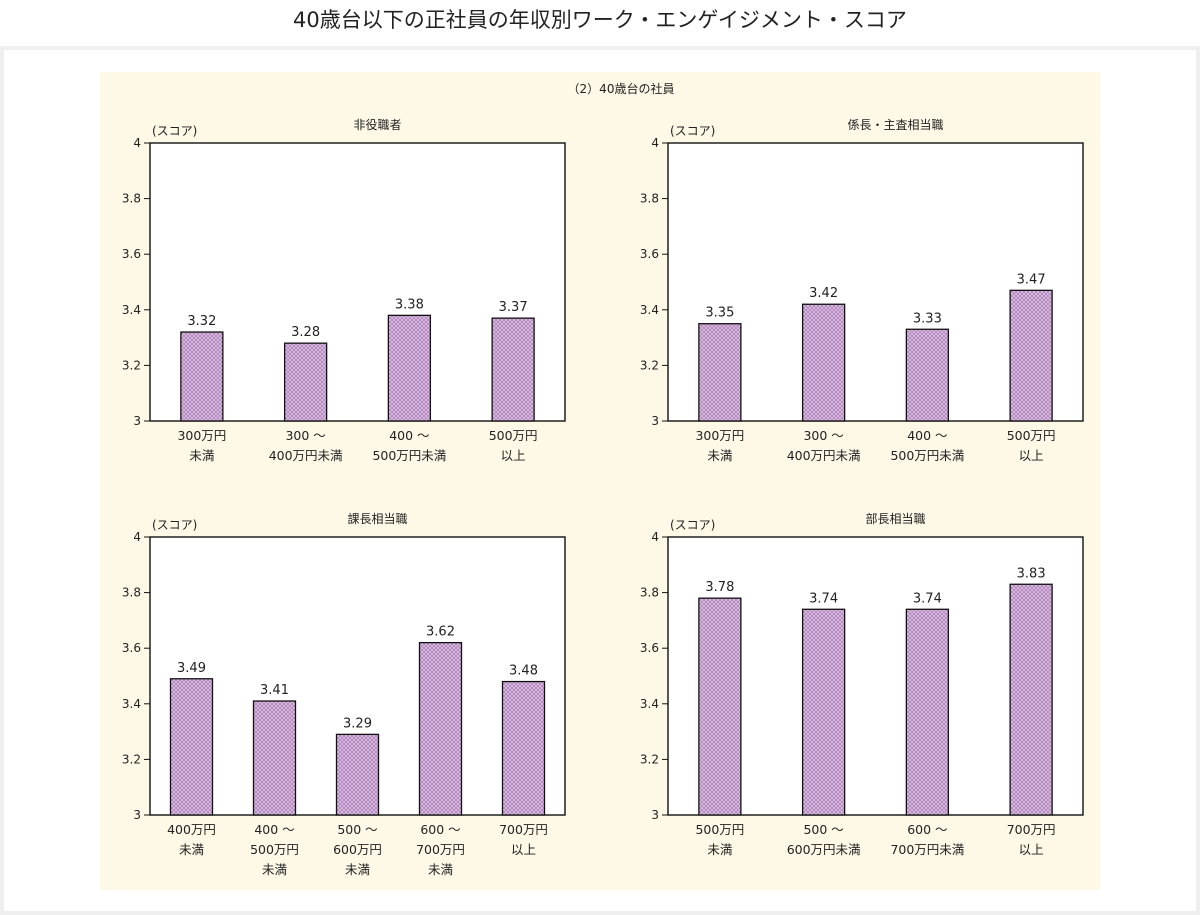 Image resolution: width=1200 pixels, height=915 pixels. What do you see at coordinates (823, 293) in the screenshot?
I see `bar-value-label: 3.42` at bounding box center [823, 293].